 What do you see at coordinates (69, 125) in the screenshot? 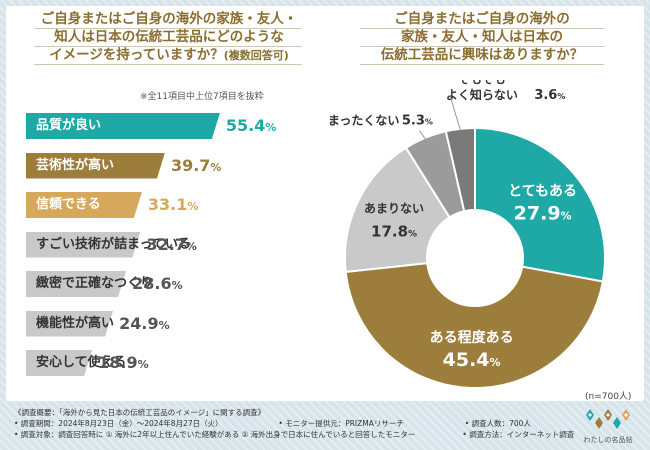
I see `bar-label-1: 品質が良い` at bounding box center [69, 125].